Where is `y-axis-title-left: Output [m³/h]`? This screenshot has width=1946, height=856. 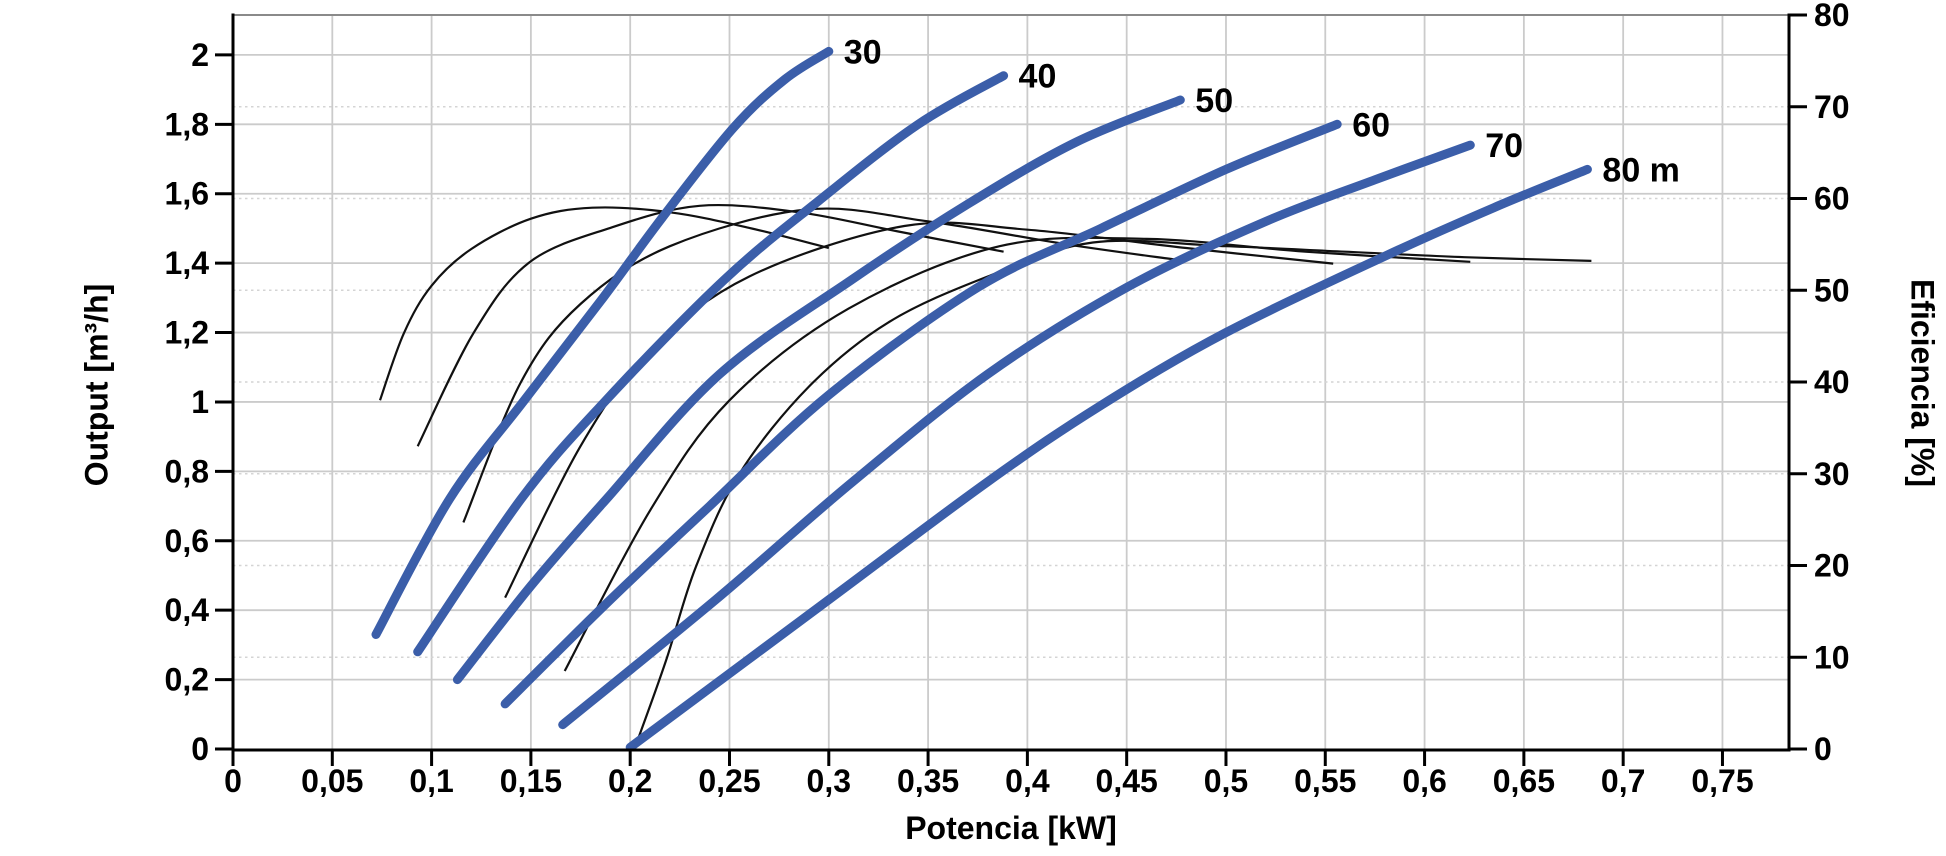 y-axis-title-left: Output [m³/h] is located at coordinates (96, 385).